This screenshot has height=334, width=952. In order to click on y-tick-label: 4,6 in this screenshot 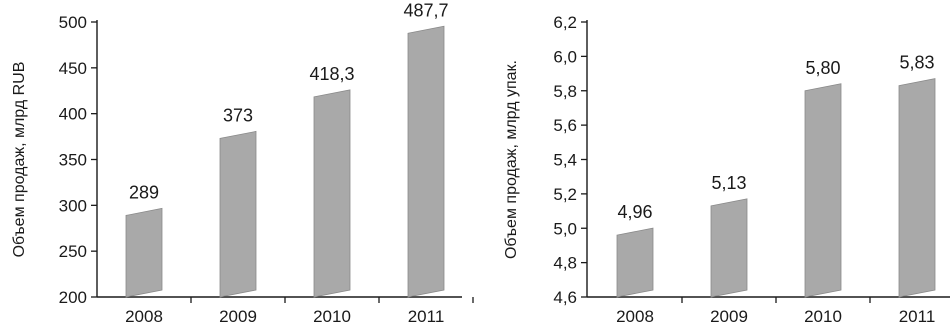, I will do `click(565, 297)`.